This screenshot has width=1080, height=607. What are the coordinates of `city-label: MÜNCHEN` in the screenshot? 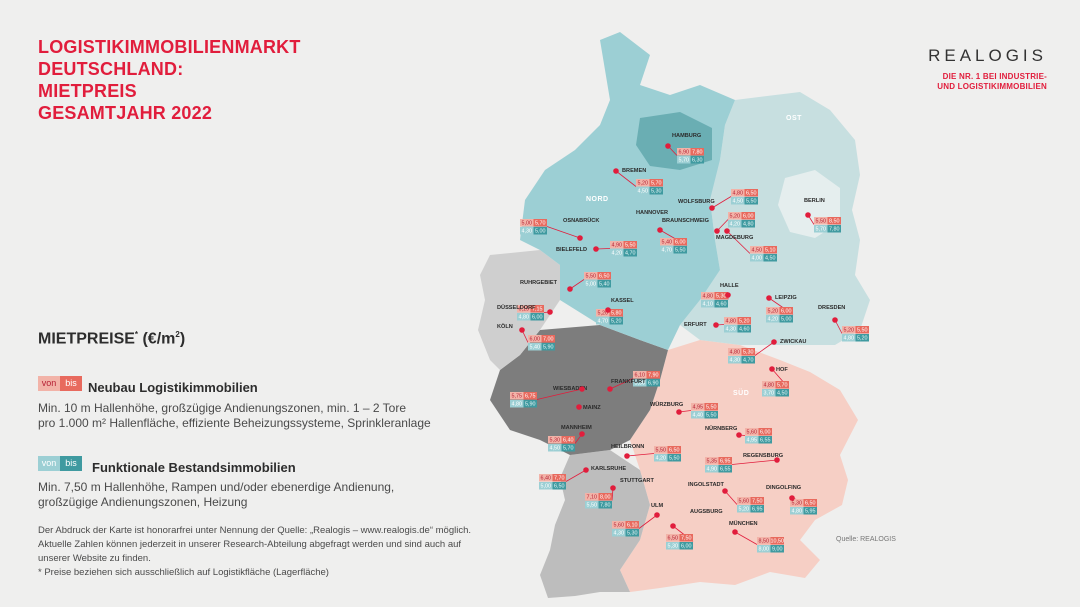 It's located at (743, 523).